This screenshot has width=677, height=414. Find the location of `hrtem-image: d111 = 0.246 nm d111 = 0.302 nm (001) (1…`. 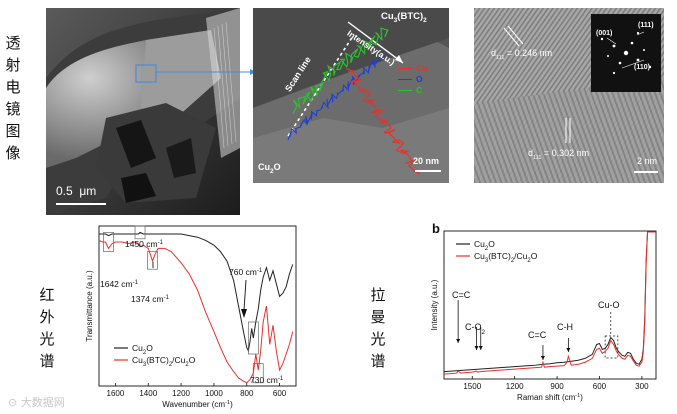

hrtem-image: d111 = 0.246 nm d111 = 0.302 nm (001) (1… is located at coordinates (569, 95).